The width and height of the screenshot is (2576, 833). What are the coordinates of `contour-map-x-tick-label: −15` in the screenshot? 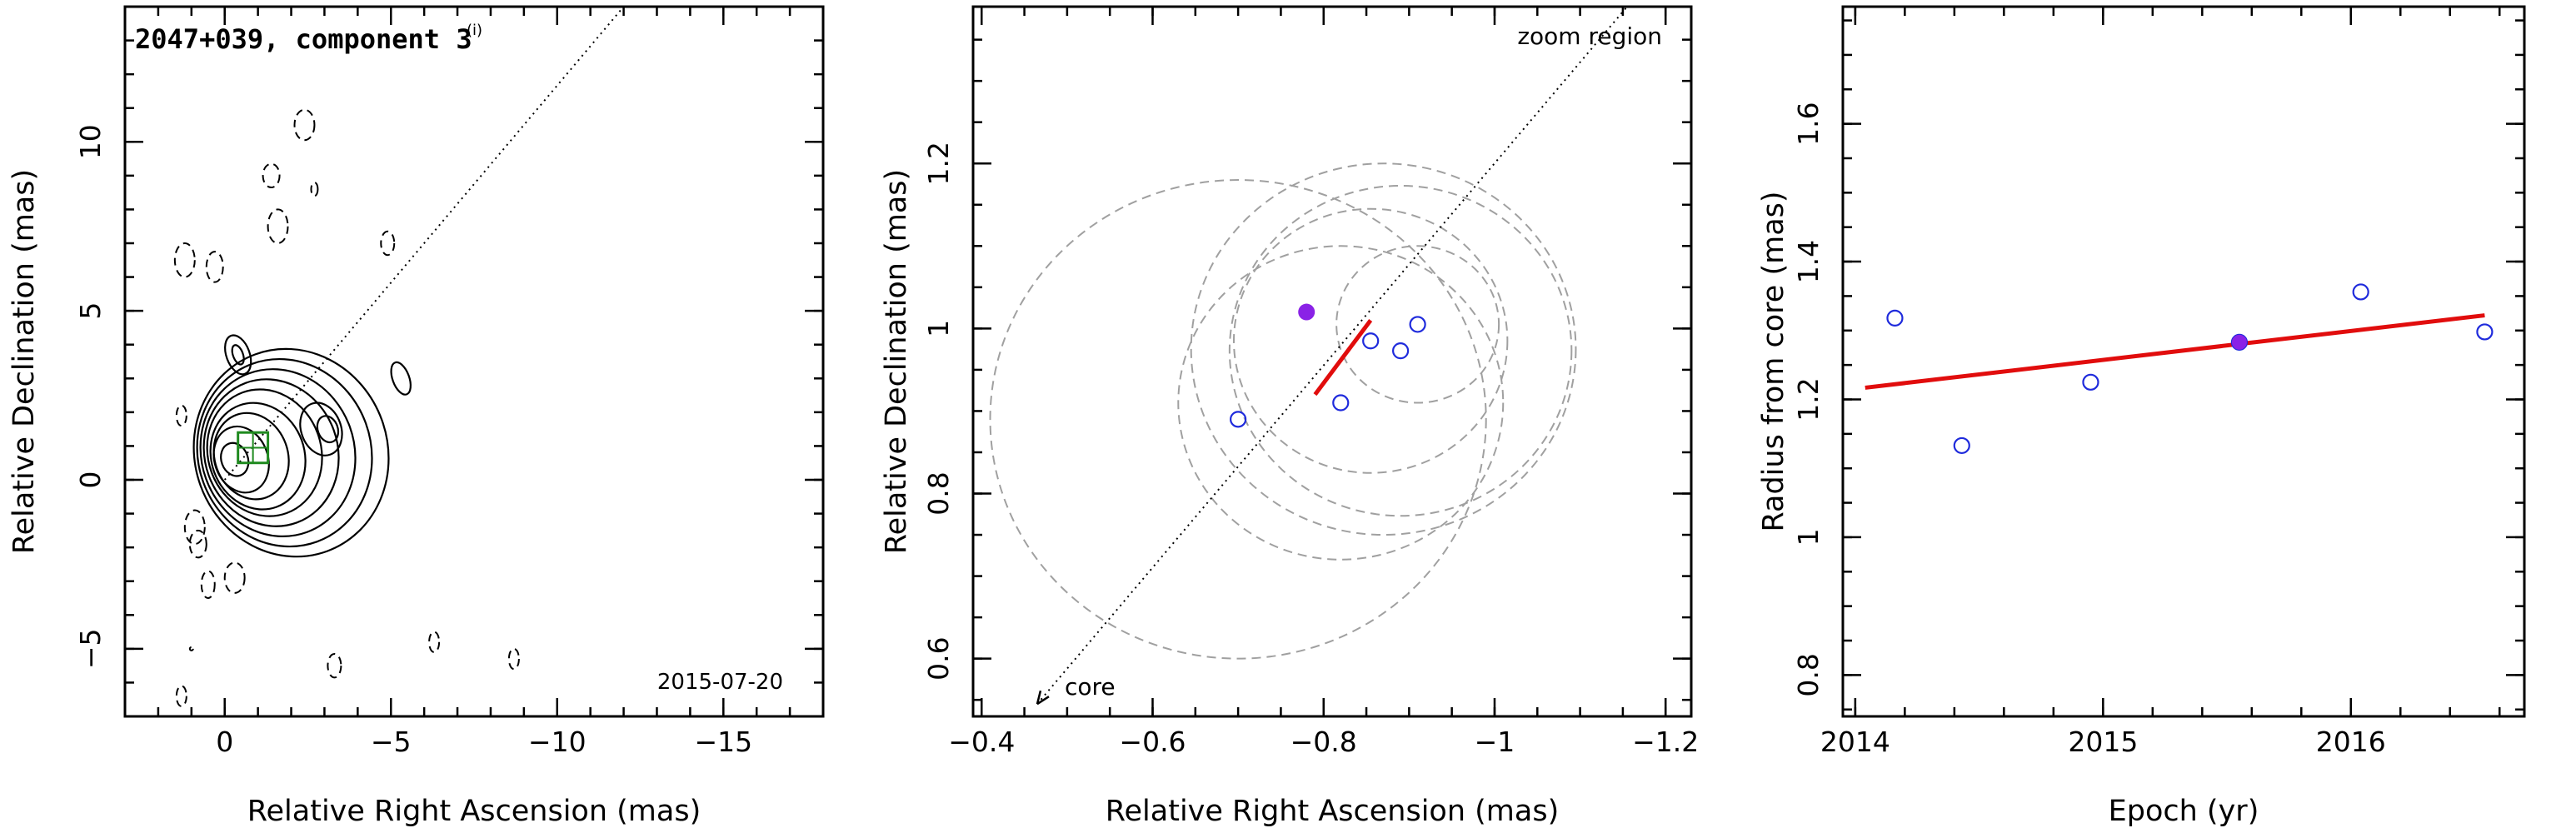 It's located at (723, 742).